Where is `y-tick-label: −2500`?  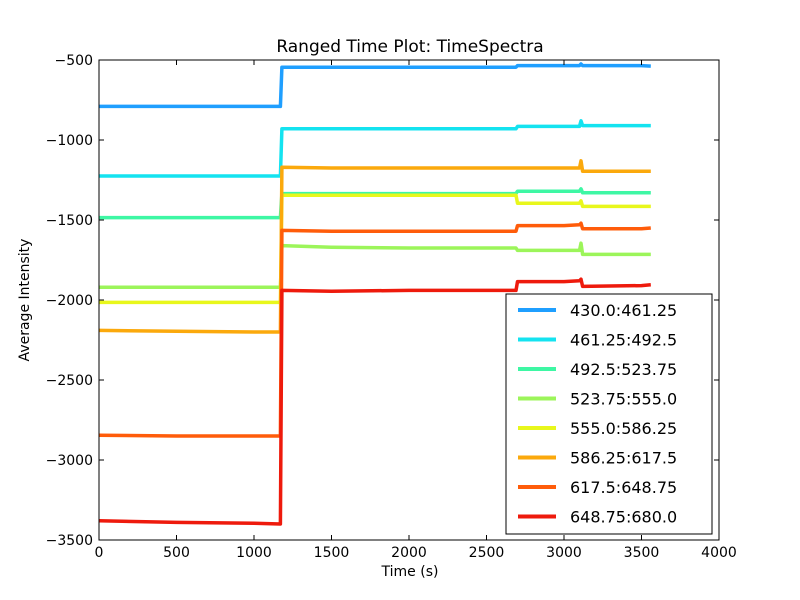
y-tick-label: −2500 is located at coordinates (69, 381).